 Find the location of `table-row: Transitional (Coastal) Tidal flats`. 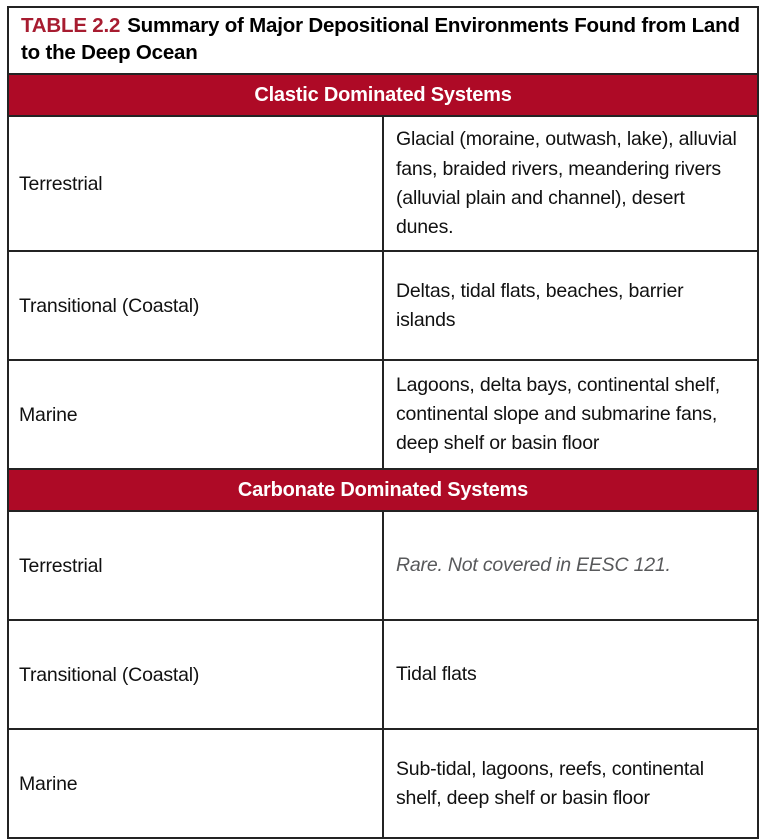

table-row: Transitional (Coastal) Tidal flats is located at coordinates (383, 675).